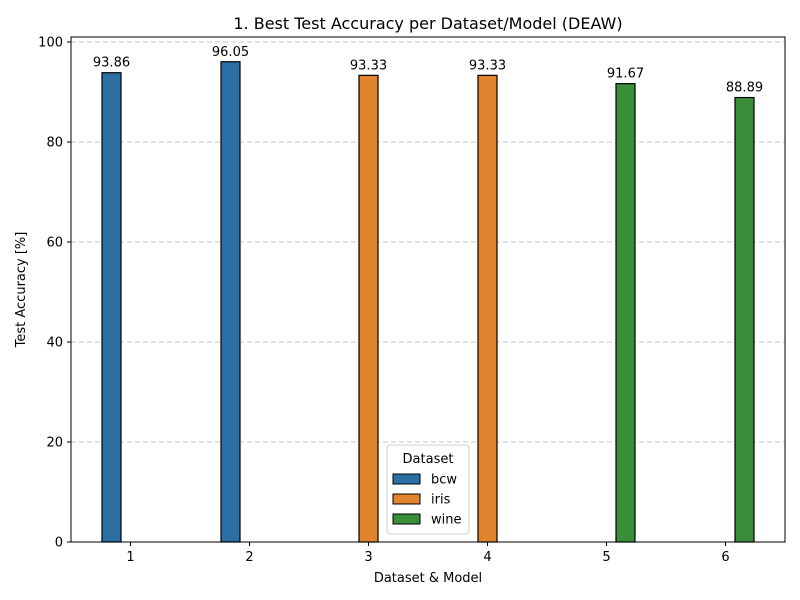 The height and width of the screenshot is (600, 800). Describe the element at coordinates (59, 543) in the screenshot. I see `y-tick-label: 0` at that location.